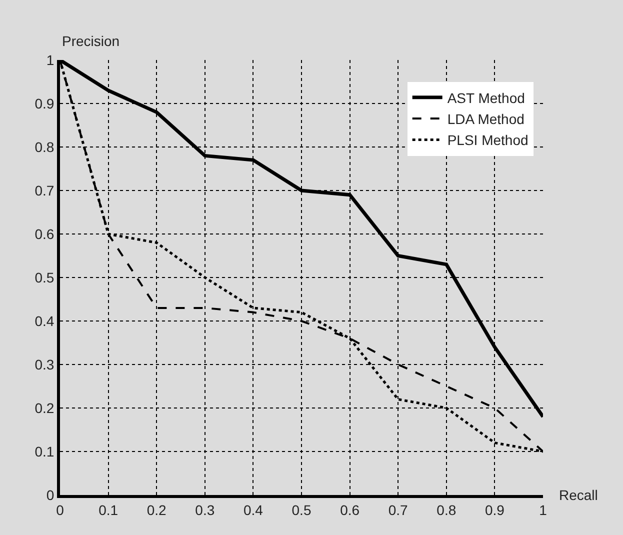 Image resolution: width=623 pixels, height=535 pixels. Describe the element at coordinates (253, 510) in the screenshot. I see `x-tick-label: 0.4` at that location.